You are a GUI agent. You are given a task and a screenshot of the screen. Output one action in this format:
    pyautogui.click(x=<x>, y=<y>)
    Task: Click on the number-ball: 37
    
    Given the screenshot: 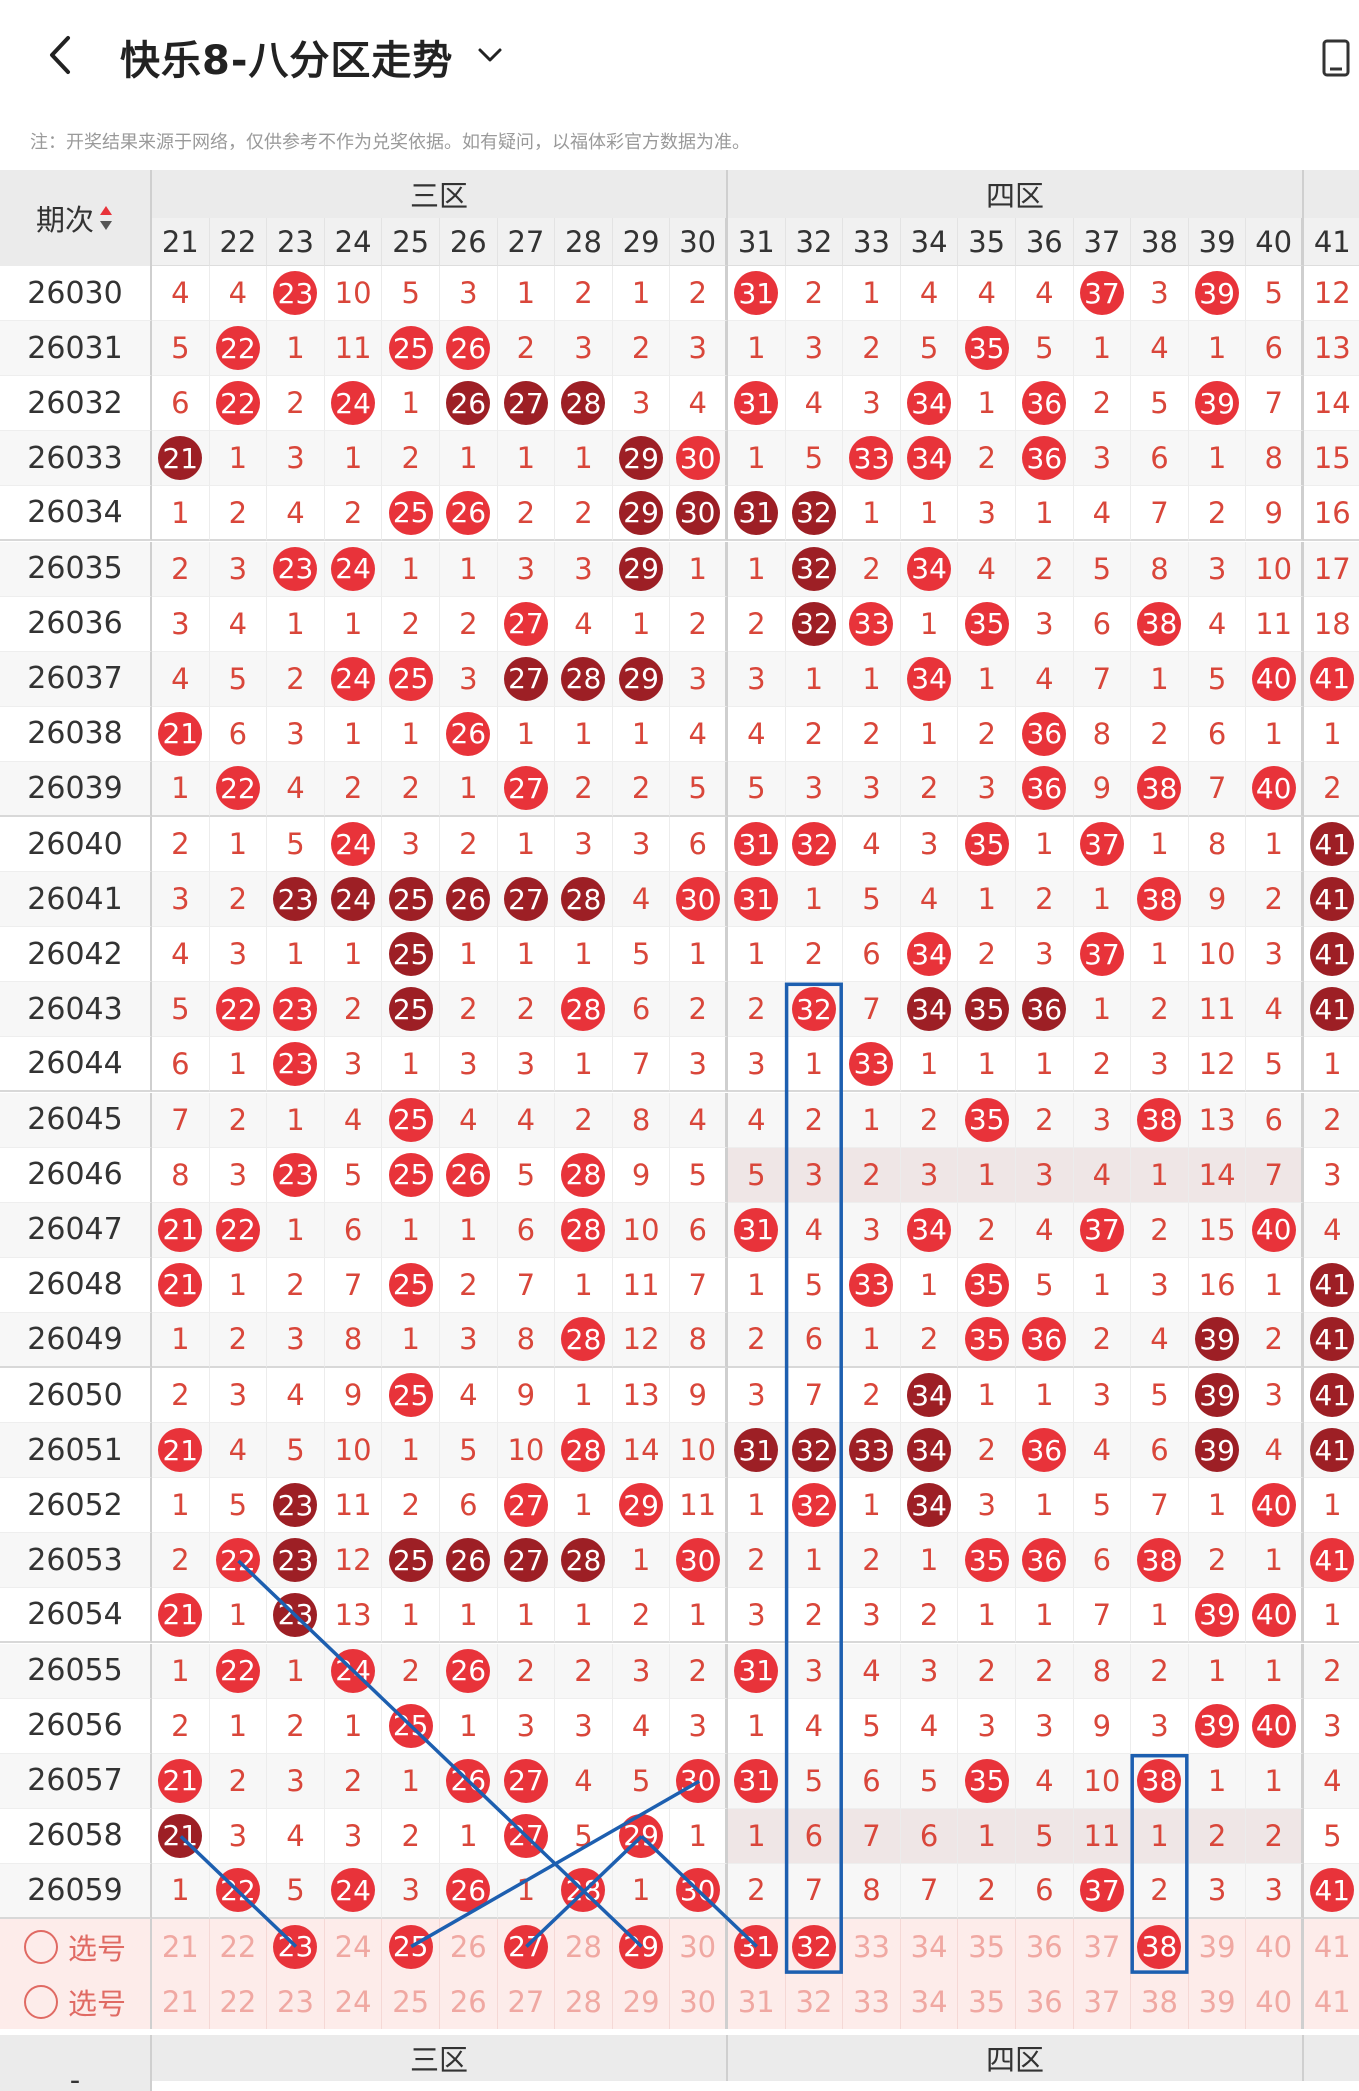 What is the action you would take?
    pyautogui.click(x=1101, y=954)
    